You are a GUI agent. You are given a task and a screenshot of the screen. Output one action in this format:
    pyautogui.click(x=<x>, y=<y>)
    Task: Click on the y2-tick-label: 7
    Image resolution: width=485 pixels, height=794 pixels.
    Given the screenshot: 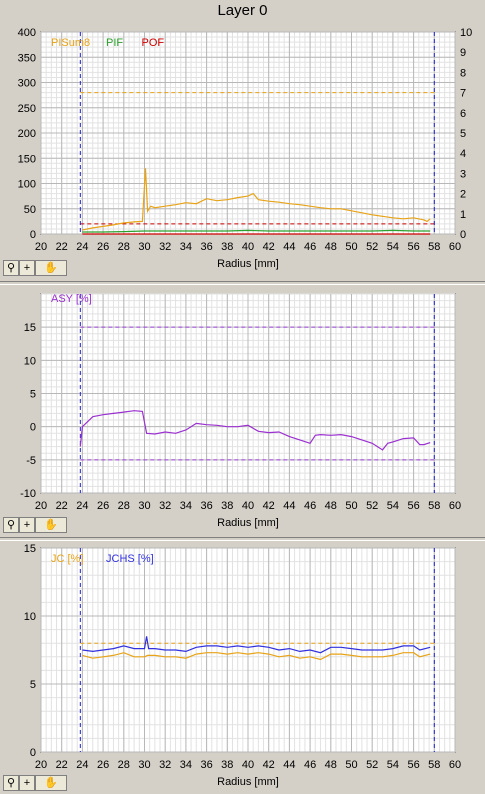 What is the action you would take?
    pyautogui.click(x=463, y=94)
    